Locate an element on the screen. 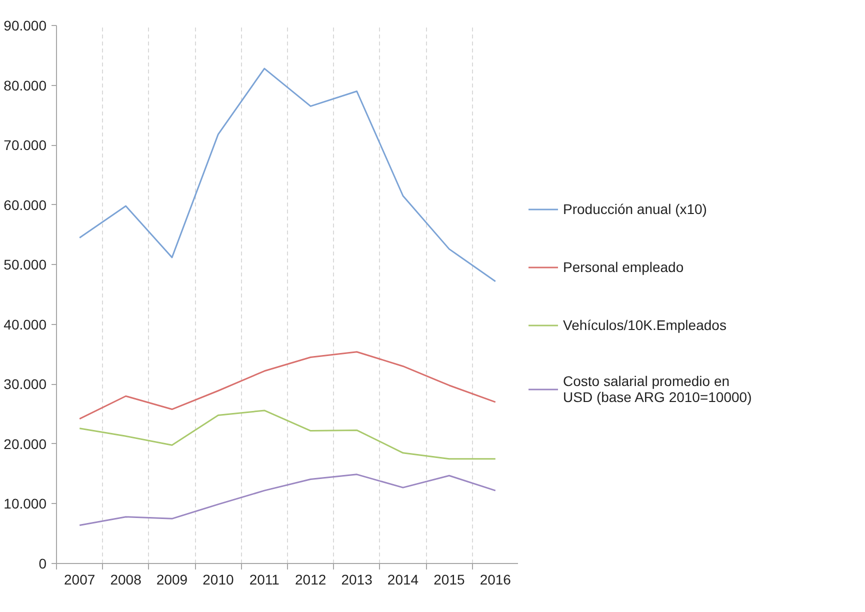 The image size is (865, 612). y-tick-label: 50.000 is located at coordinates (25, 264).